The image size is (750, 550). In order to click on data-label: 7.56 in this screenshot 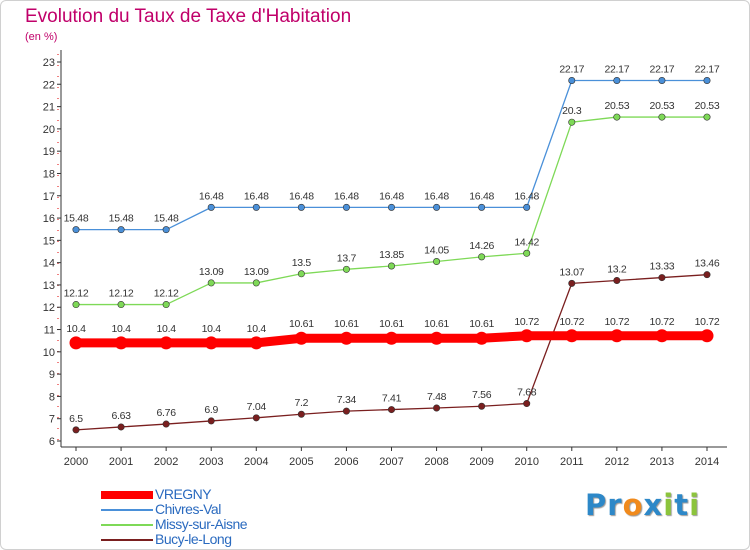, I will do `click(482, 395)`.